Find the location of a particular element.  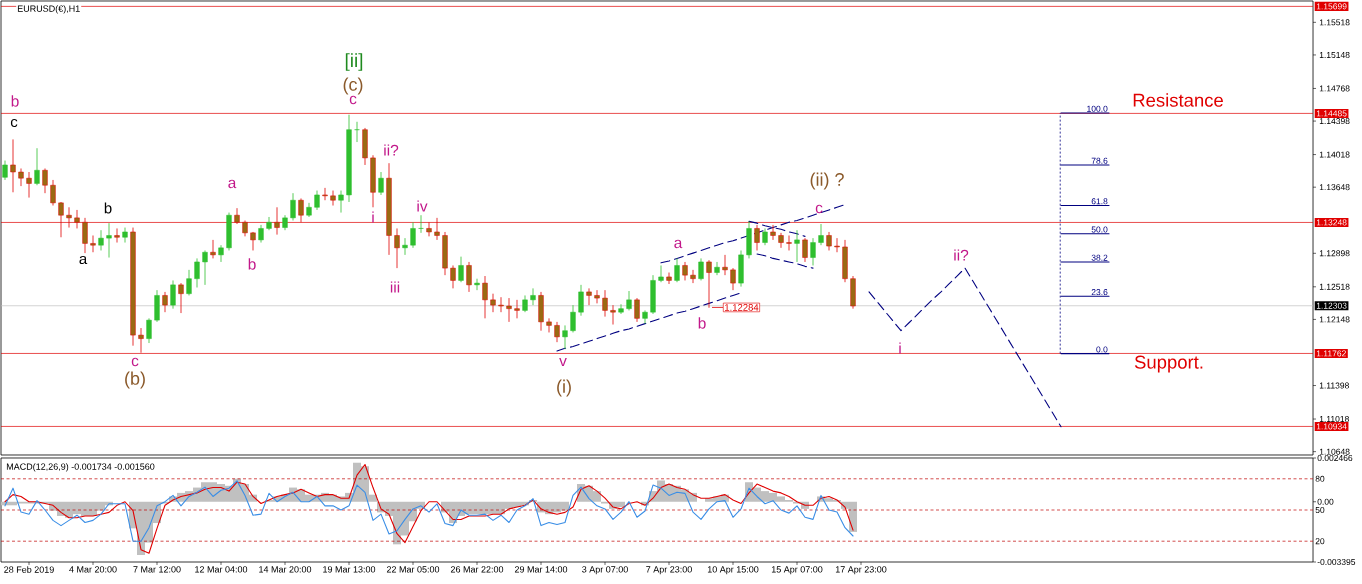

x-tick-label: 15 Apr 07:00 is located at coordinates (797, 570).